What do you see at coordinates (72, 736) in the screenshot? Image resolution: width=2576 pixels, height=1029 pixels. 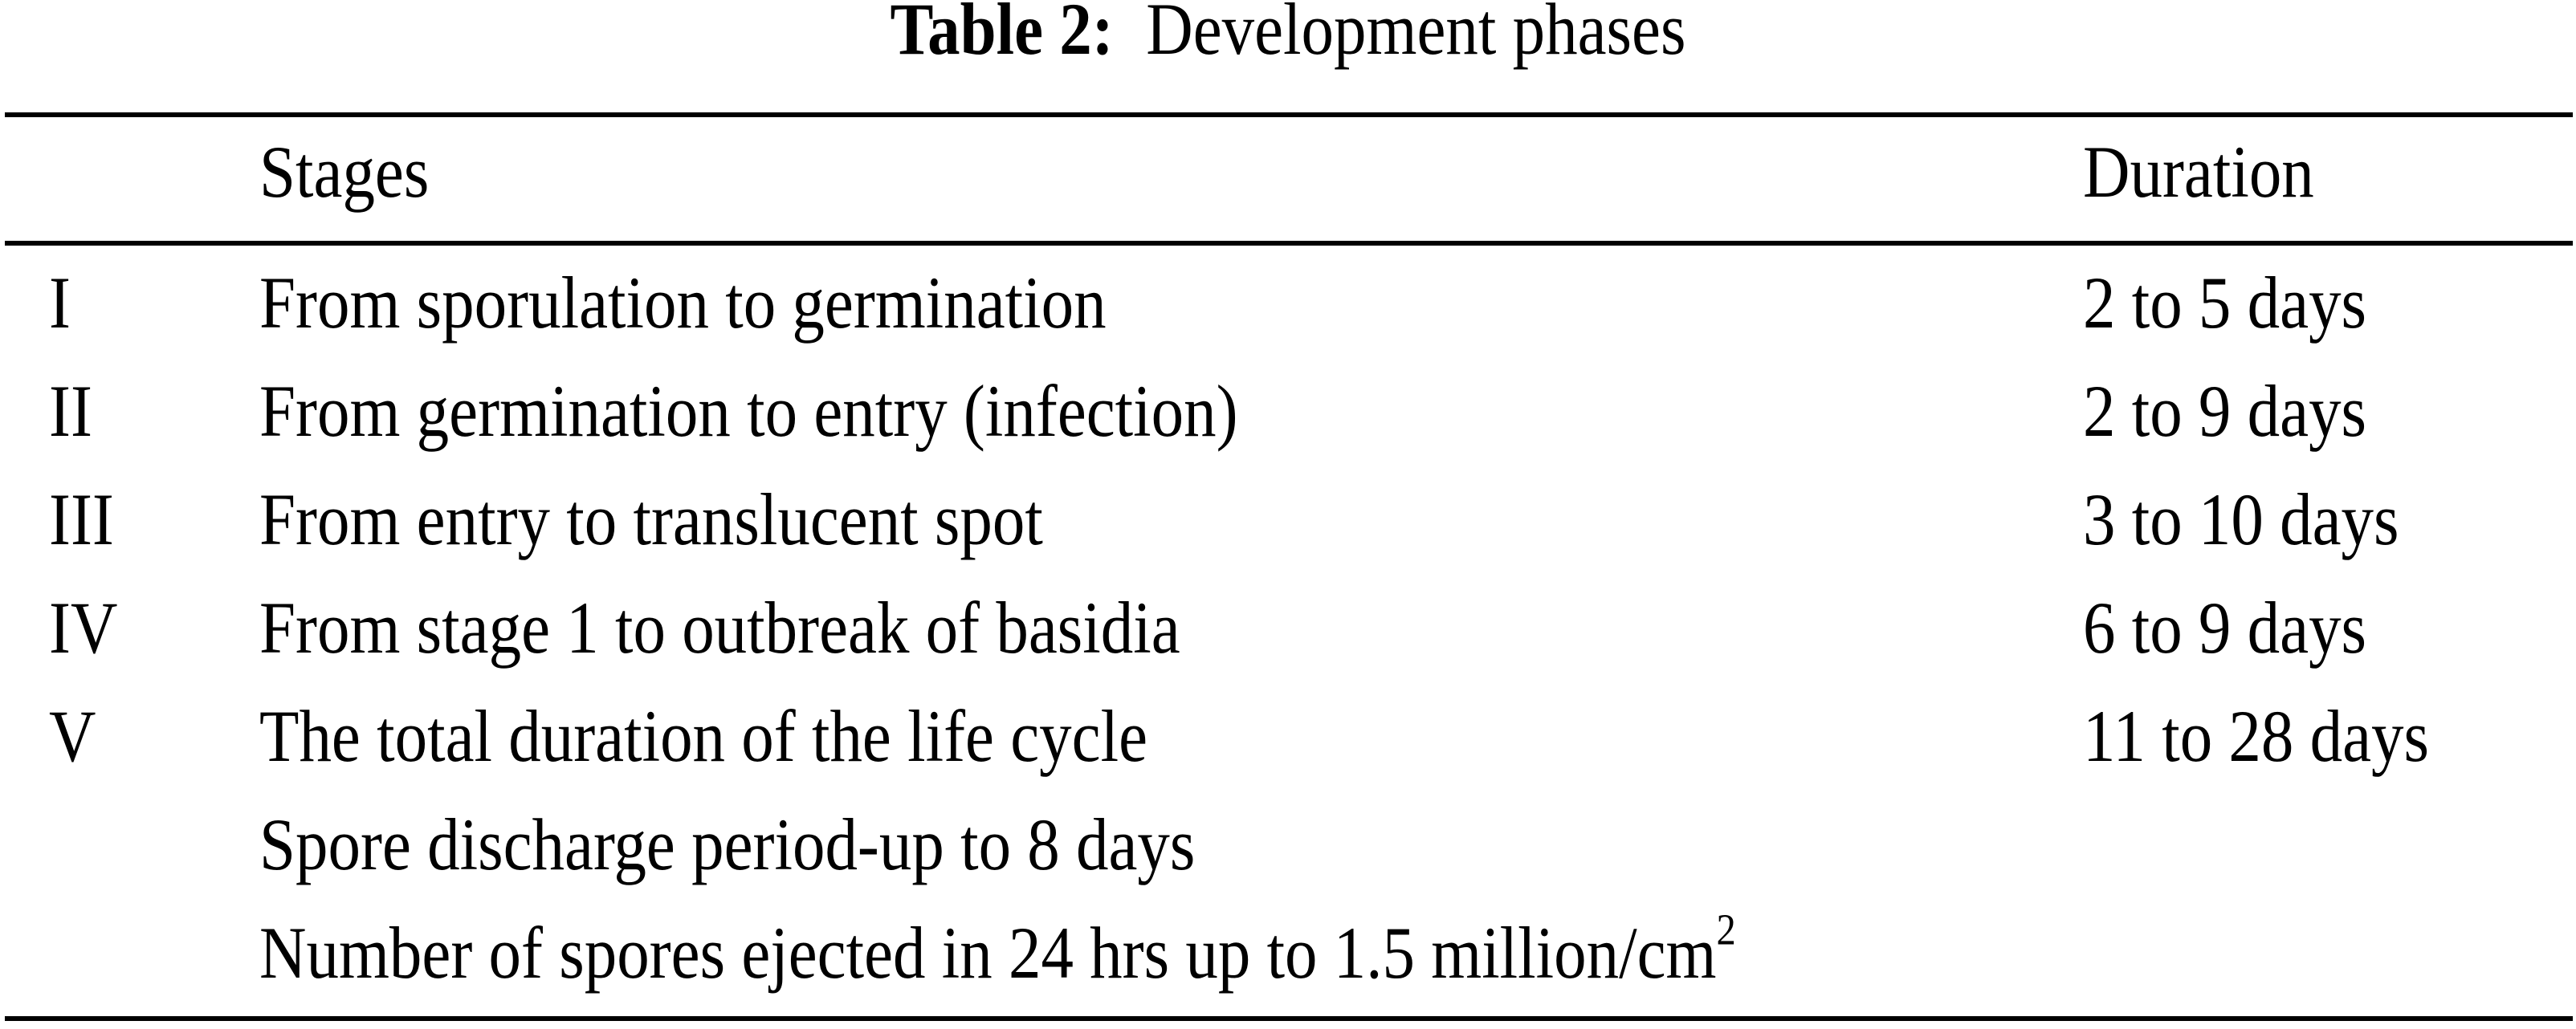 I see `stage-number: V` at bounding box center [72, 736].